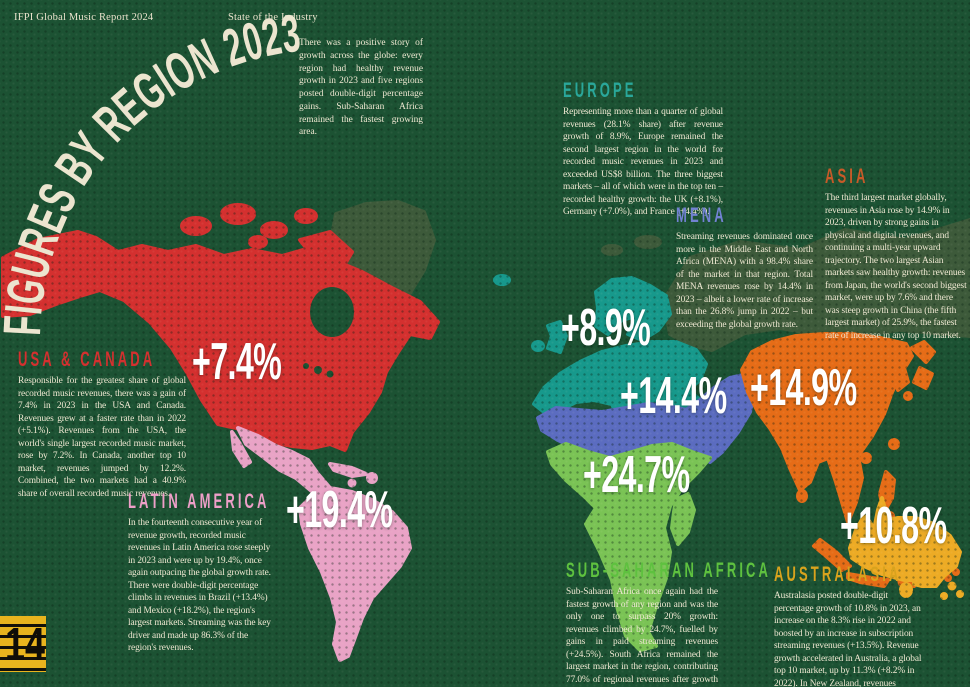 This screenshot has height=687, width=970. What do you see at coordinates (321, 544) in the screenshot?
I see `map-region-latin-america` at bounding box center [321, 544].